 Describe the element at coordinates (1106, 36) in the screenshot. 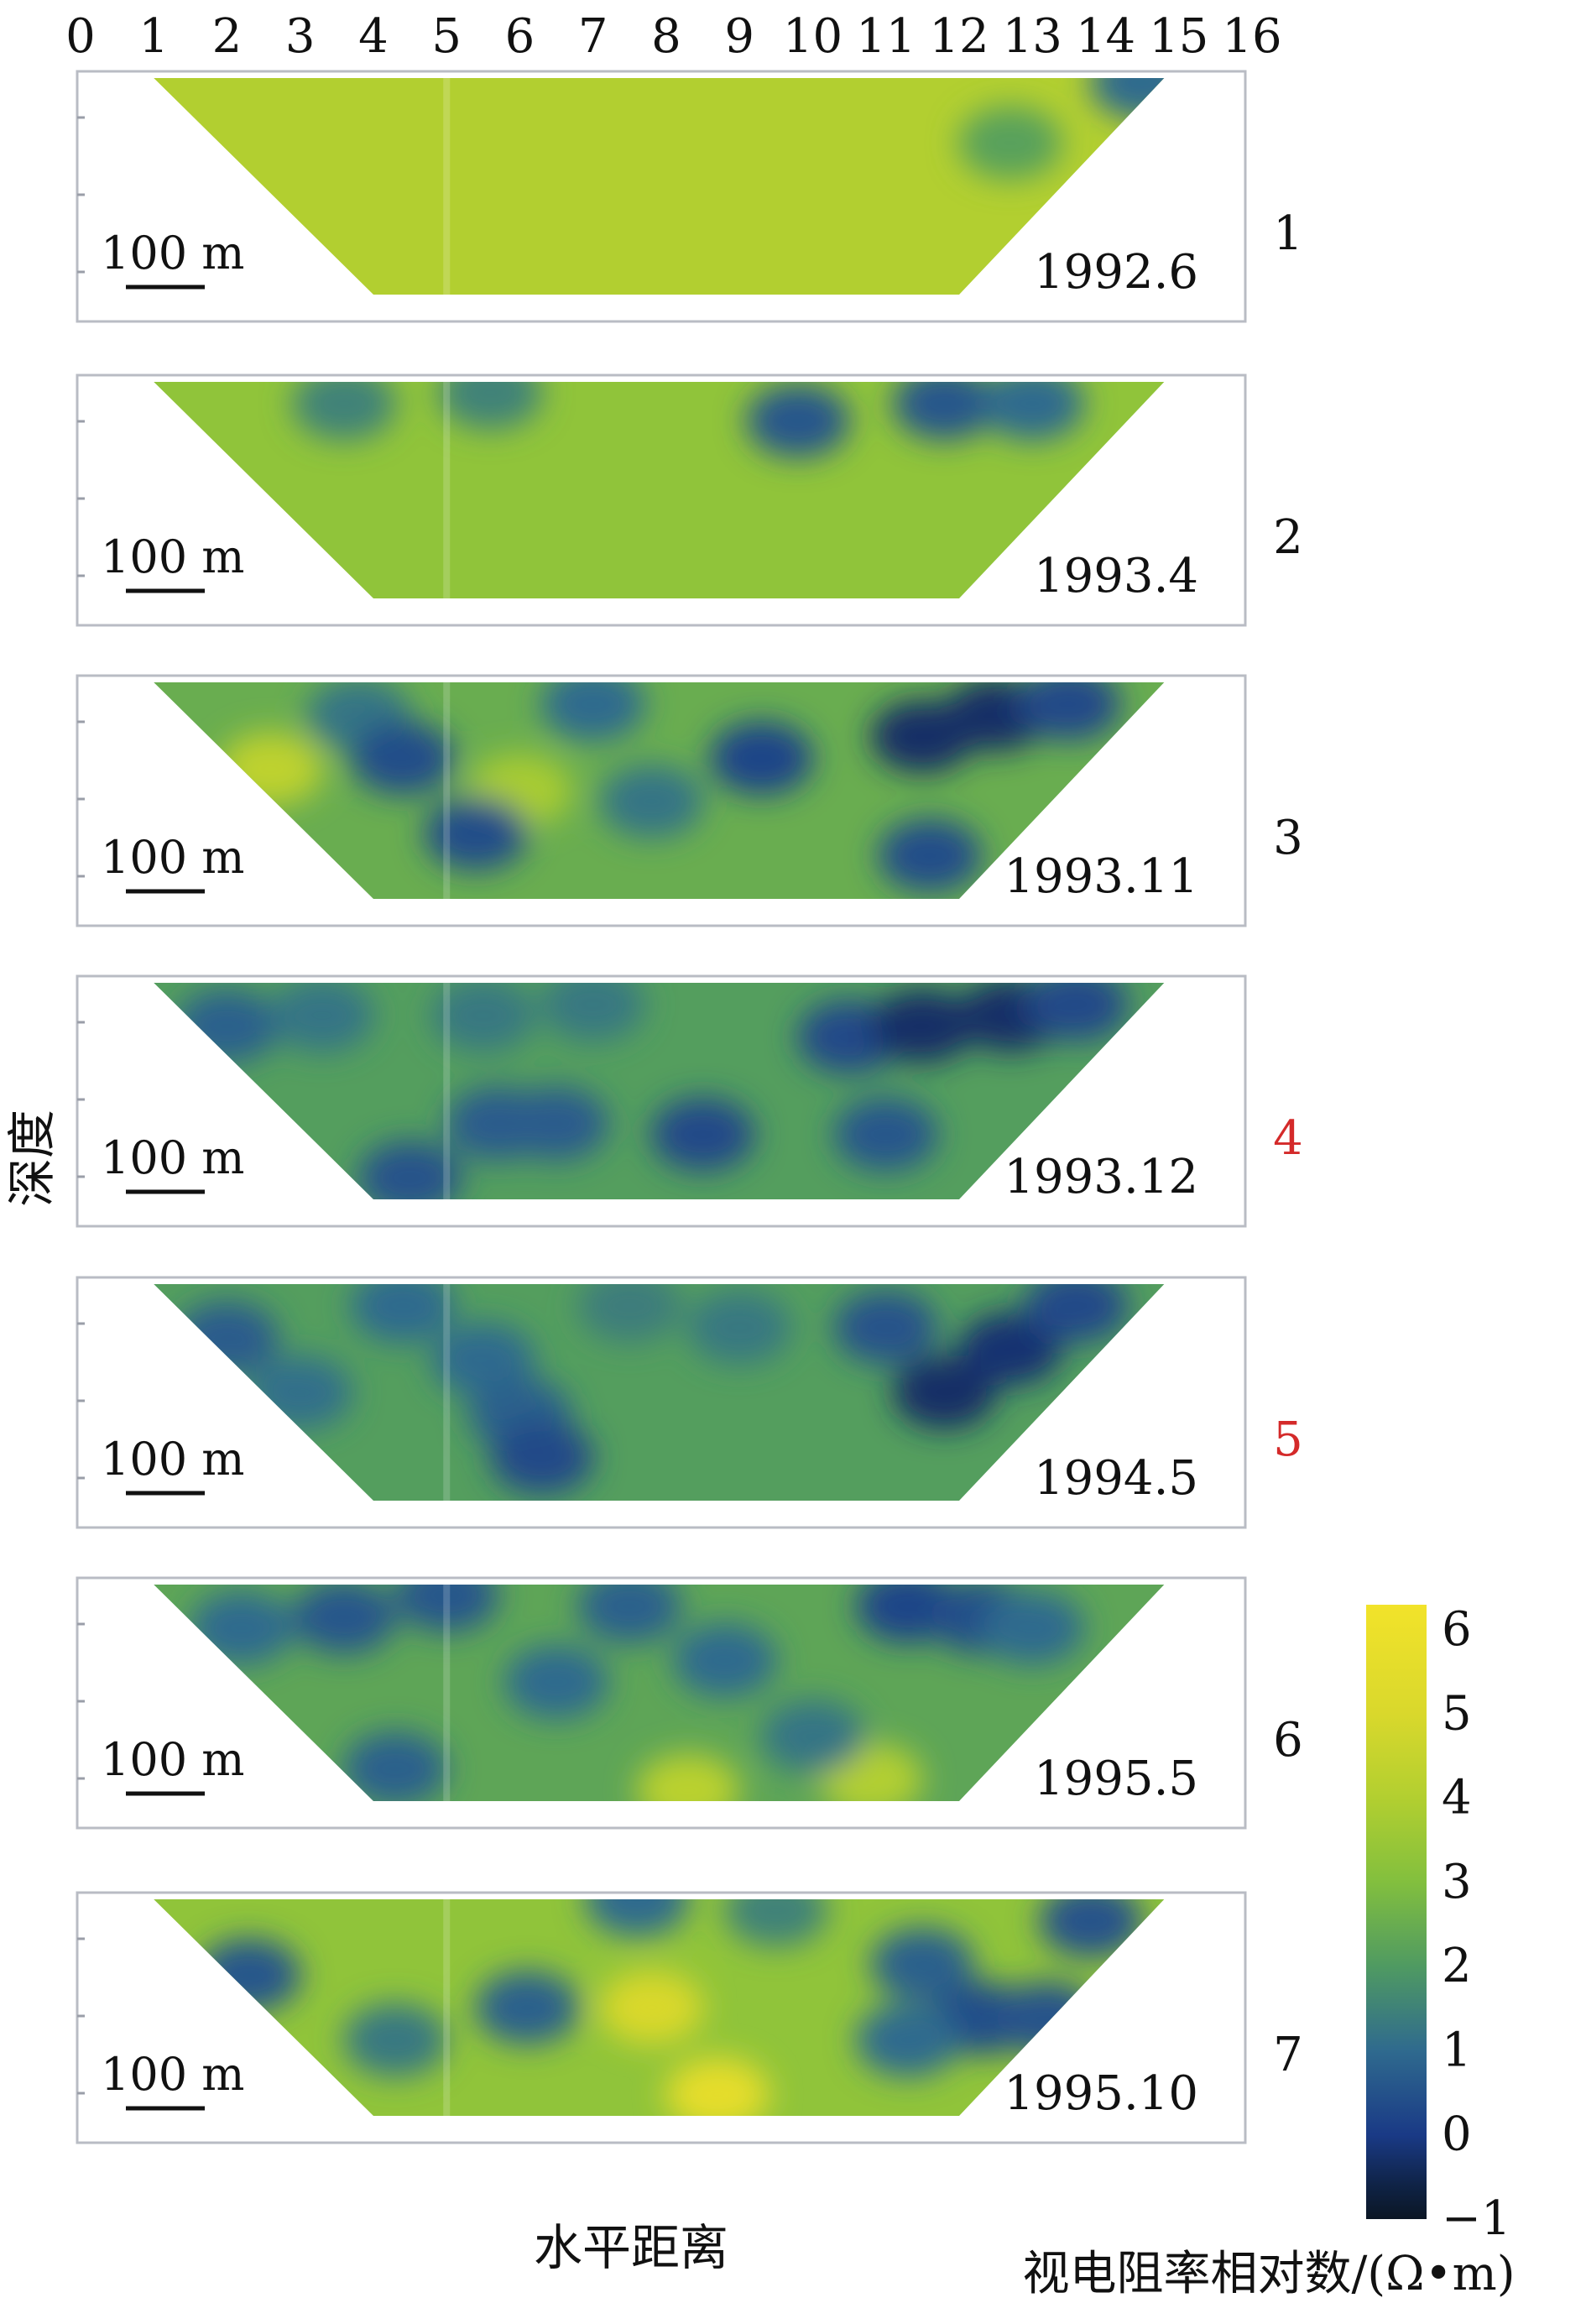

I see `top-axis-tick-label: 14` at that location.